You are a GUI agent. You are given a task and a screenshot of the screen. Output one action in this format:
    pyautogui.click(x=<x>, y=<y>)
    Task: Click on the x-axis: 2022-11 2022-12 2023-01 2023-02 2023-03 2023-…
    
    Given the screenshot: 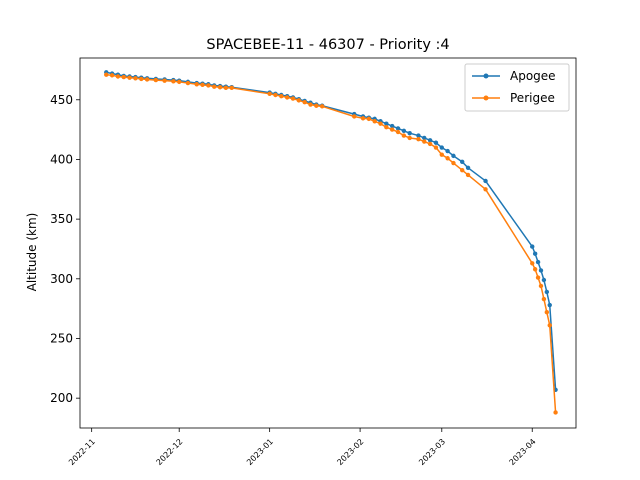 What is the action you would take?
    pyautogui.click(x=302, y=447)
    